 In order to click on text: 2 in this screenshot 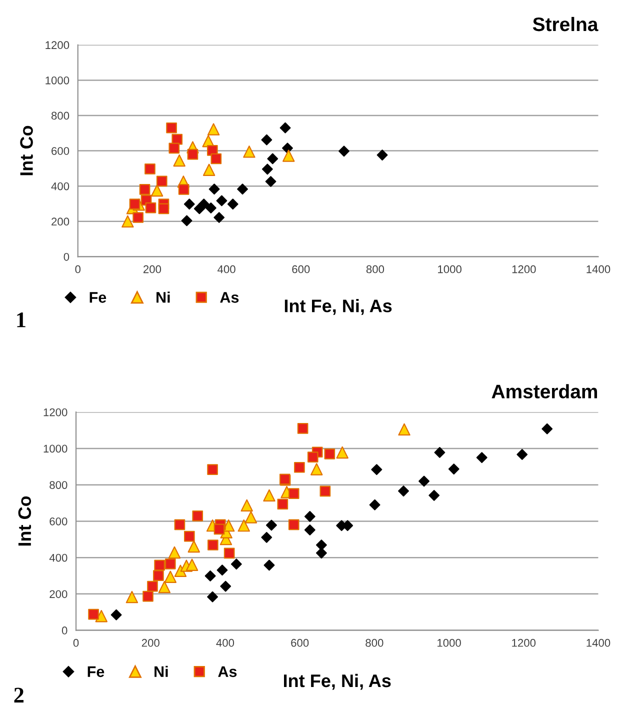, I will do `click(19, 695)`.